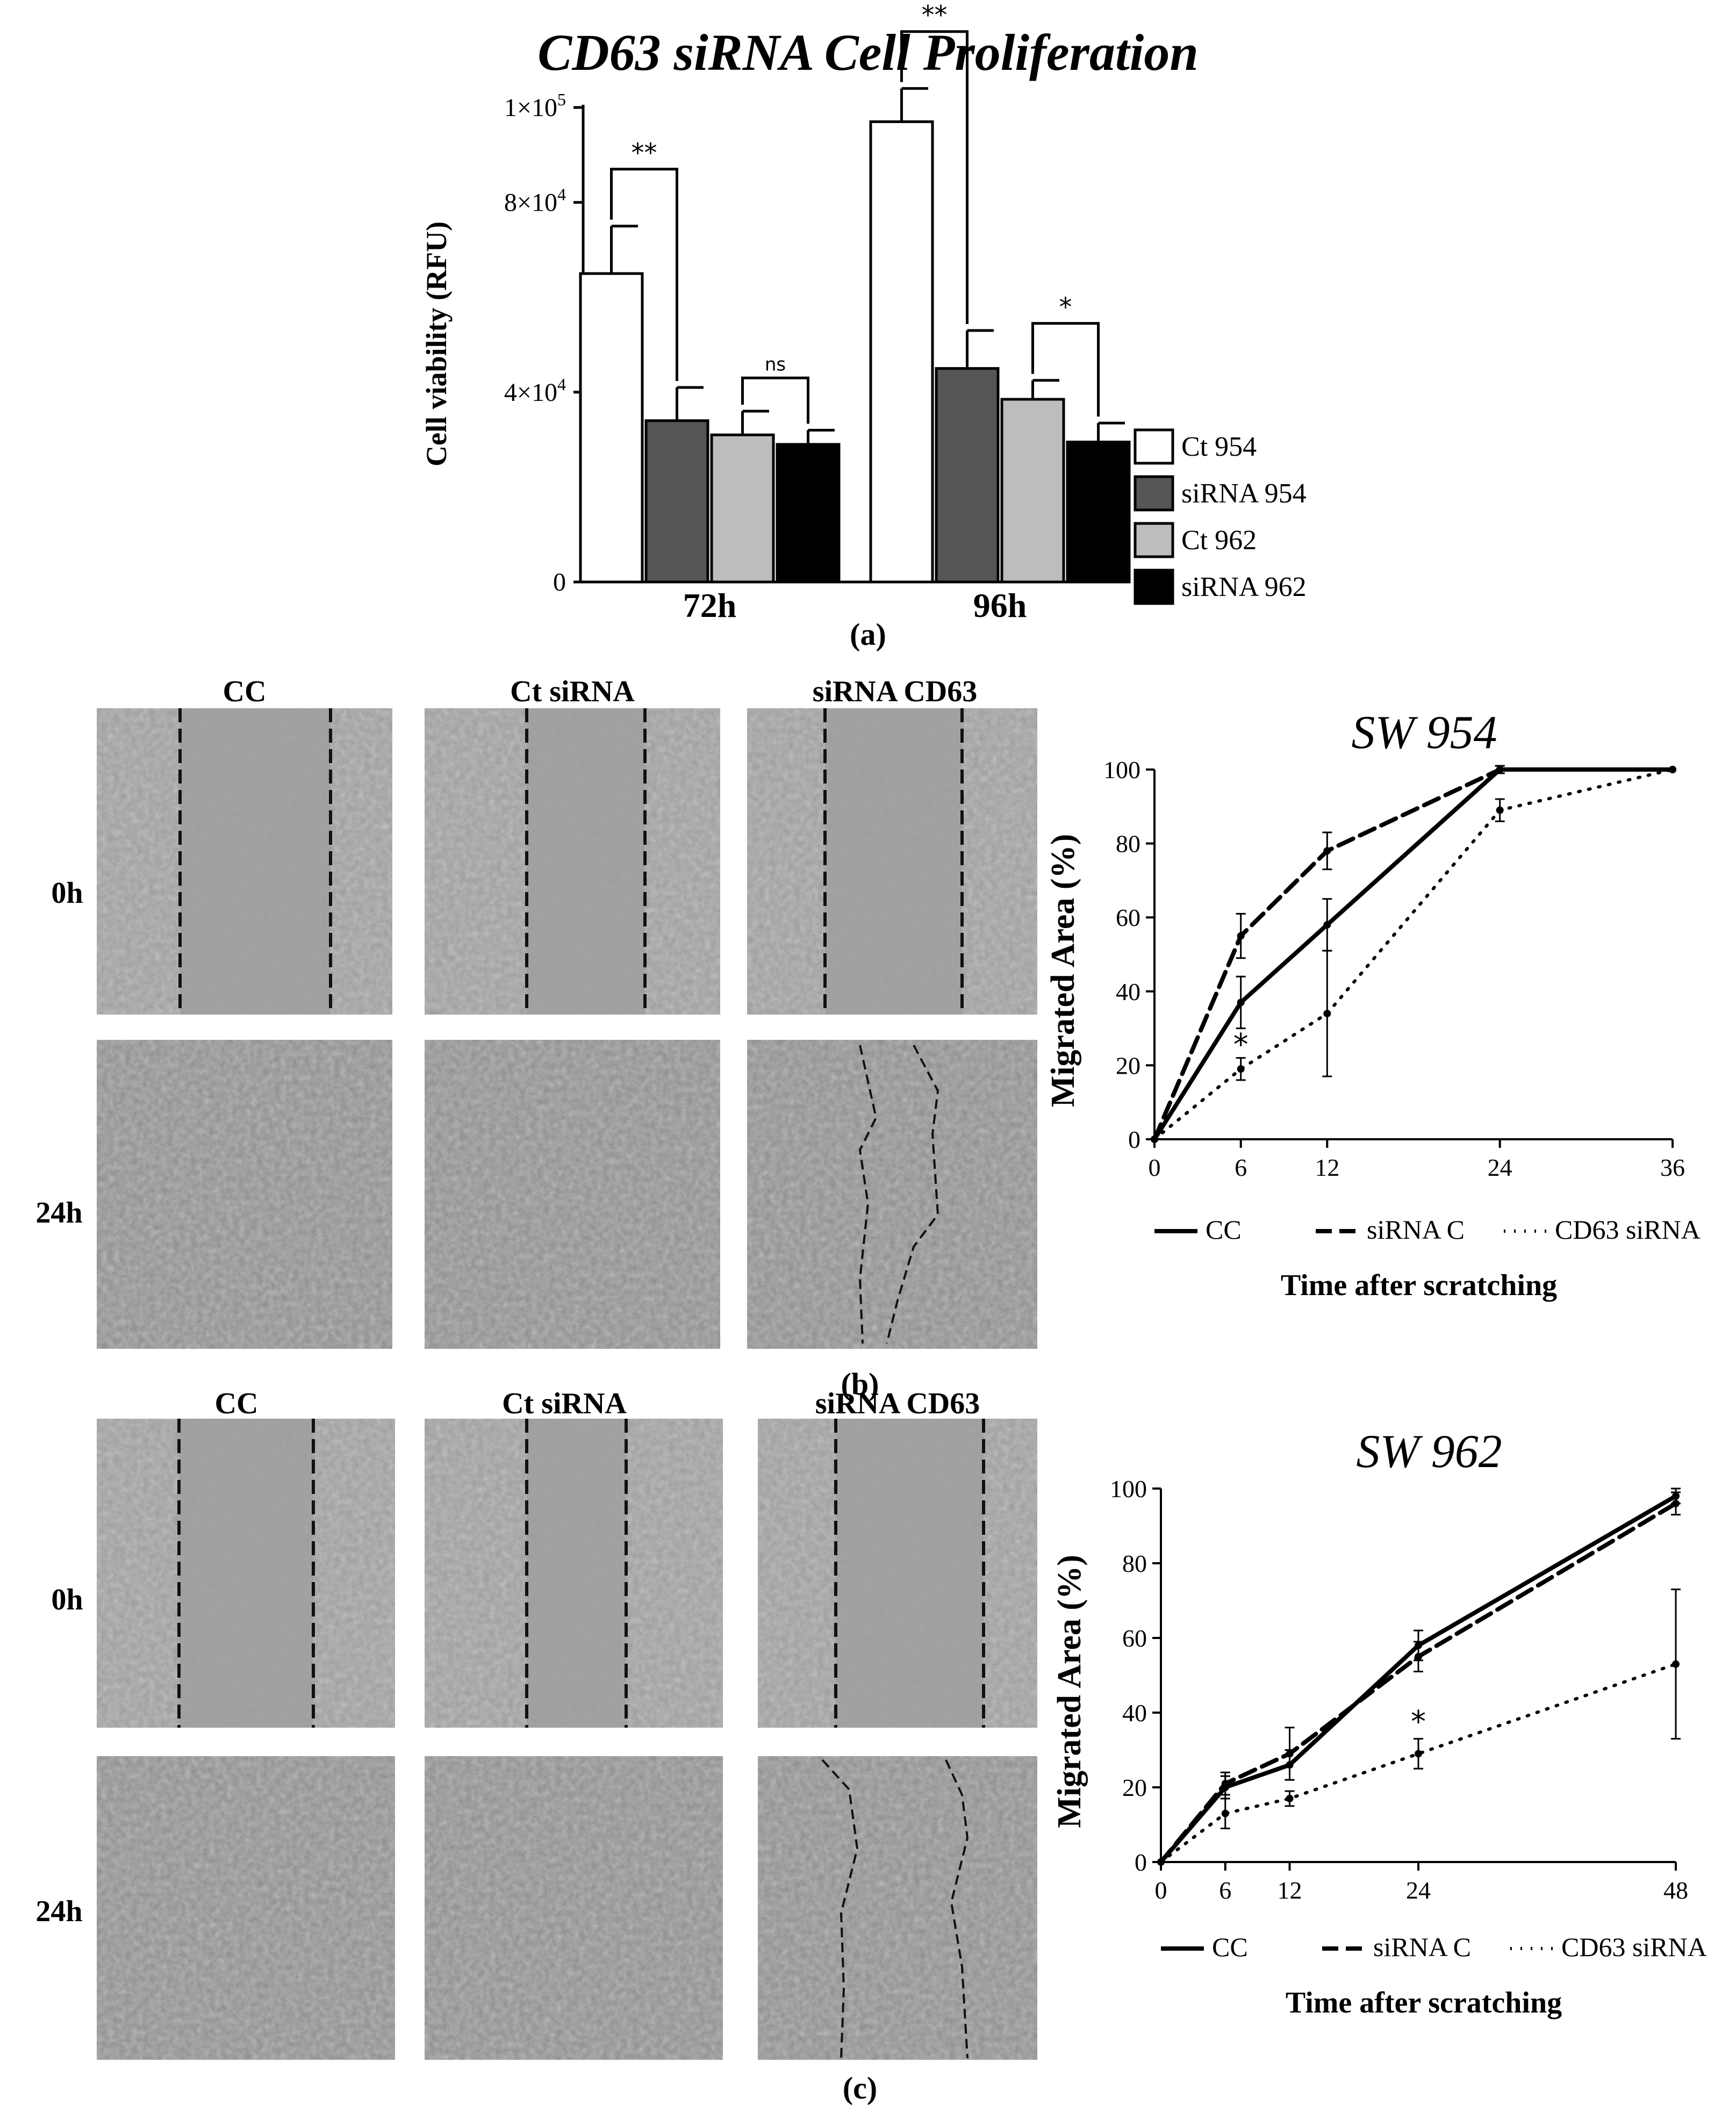 This screenshot has width=1736, height=2106. Describe the element at coordinates (1672, 1168) in the screenshot. I see `chart-b-x-tick-label: 36` at that location.